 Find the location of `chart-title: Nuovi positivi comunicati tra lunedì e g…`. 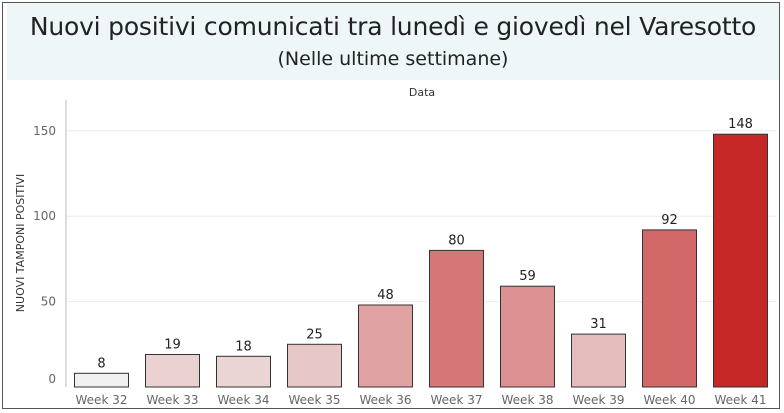

chart-title: Nuovi positivi comunicati tra lunedì e g… is located at coordinates (393, 26).